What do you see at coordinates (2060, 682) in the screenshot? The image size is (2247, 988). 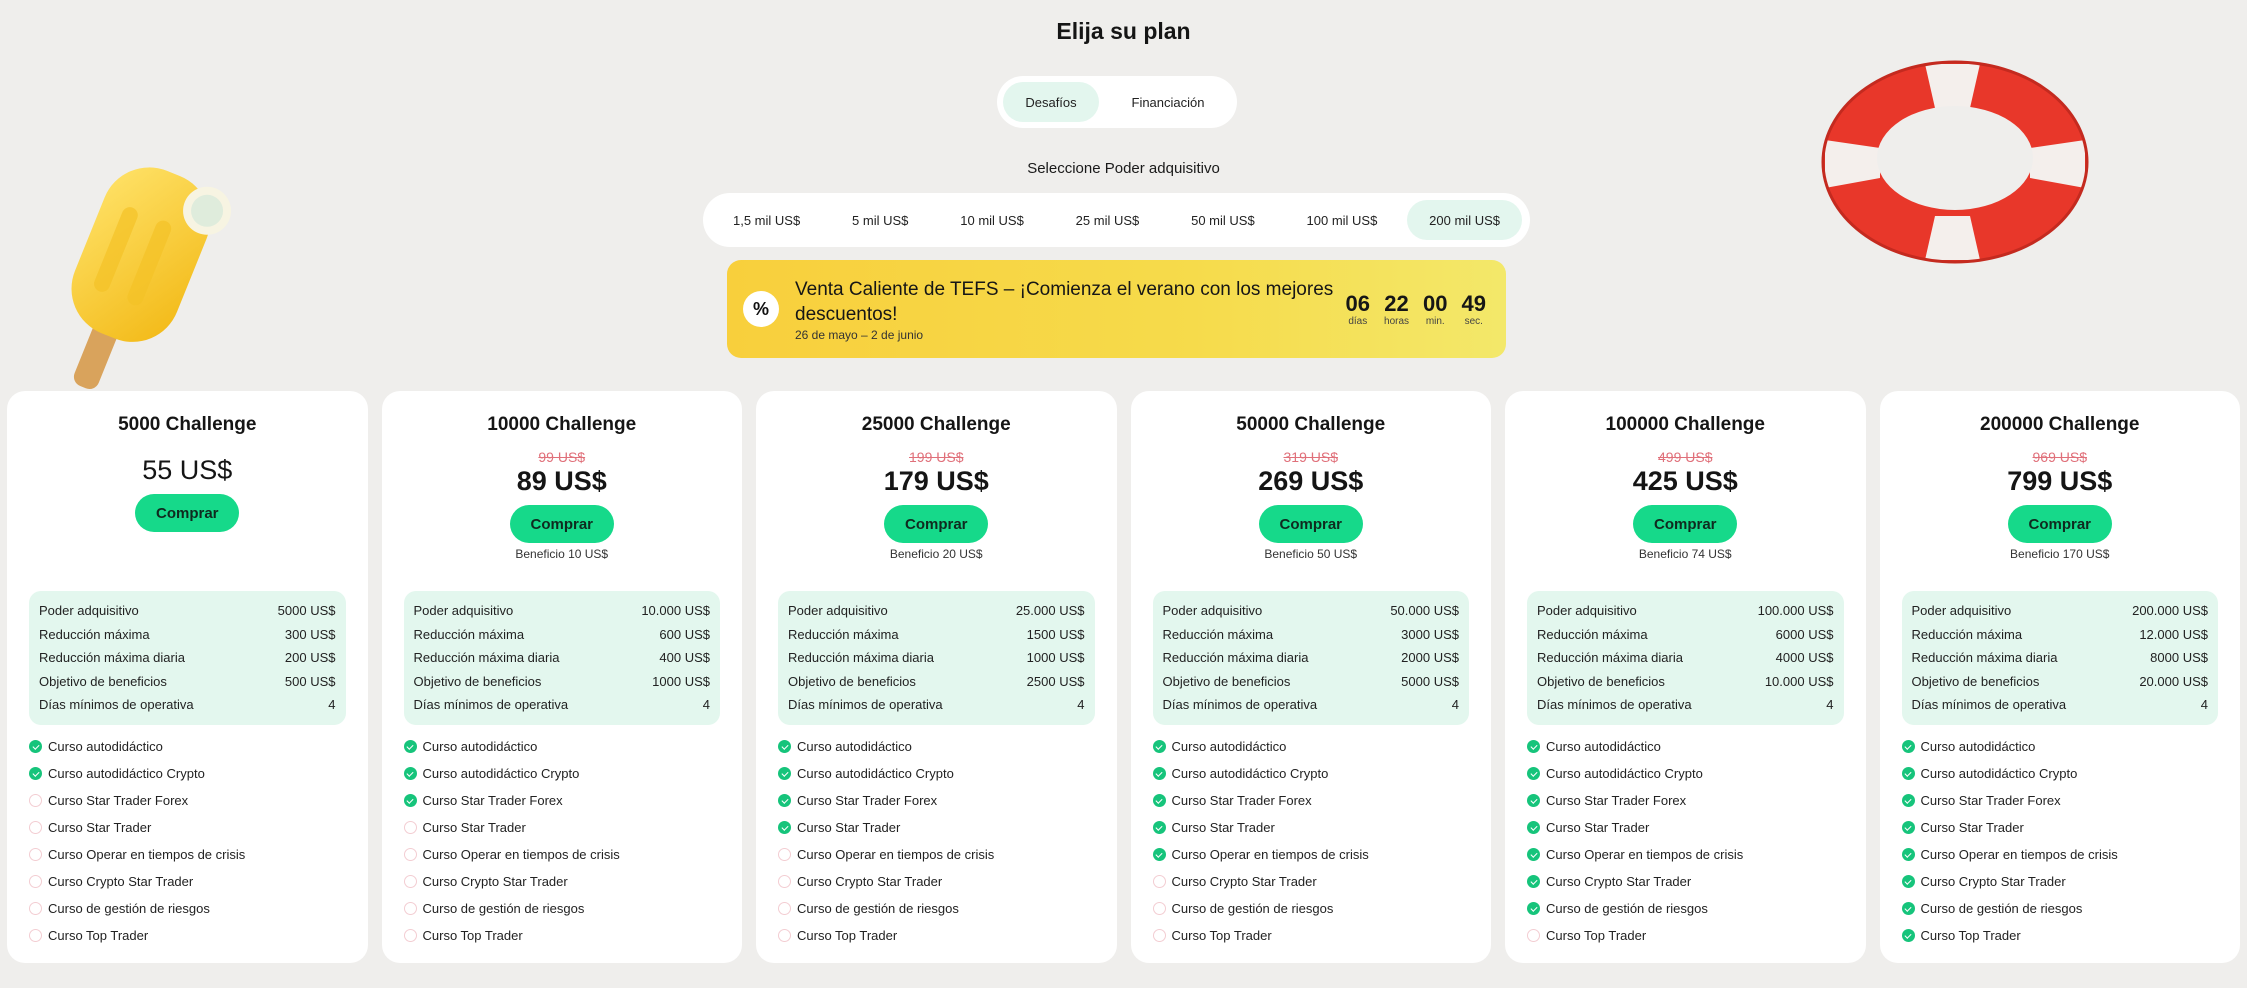 I see `stat-row: Objetivo de beneficios 20.000 US$` at bounding box center [2060, 682].